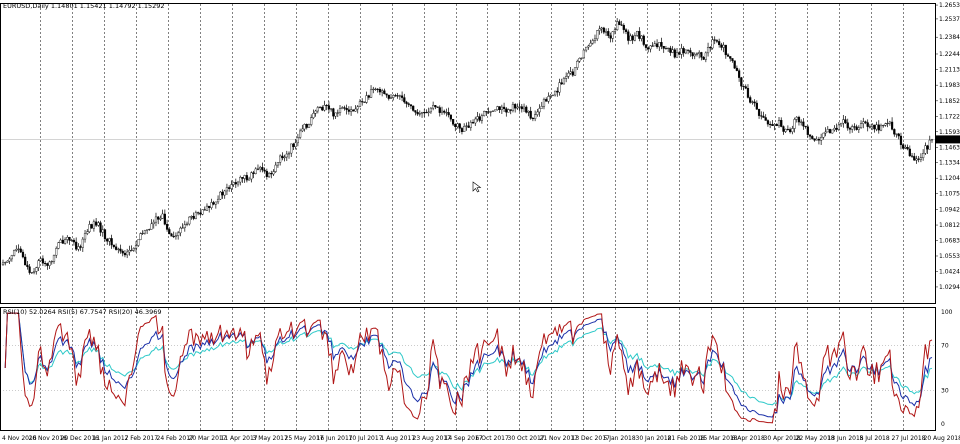 Image resolution: width=960 pixels, height=444 pixels. I want to click on x-tick-label: 24 Feb 2017, so click(176, 438).